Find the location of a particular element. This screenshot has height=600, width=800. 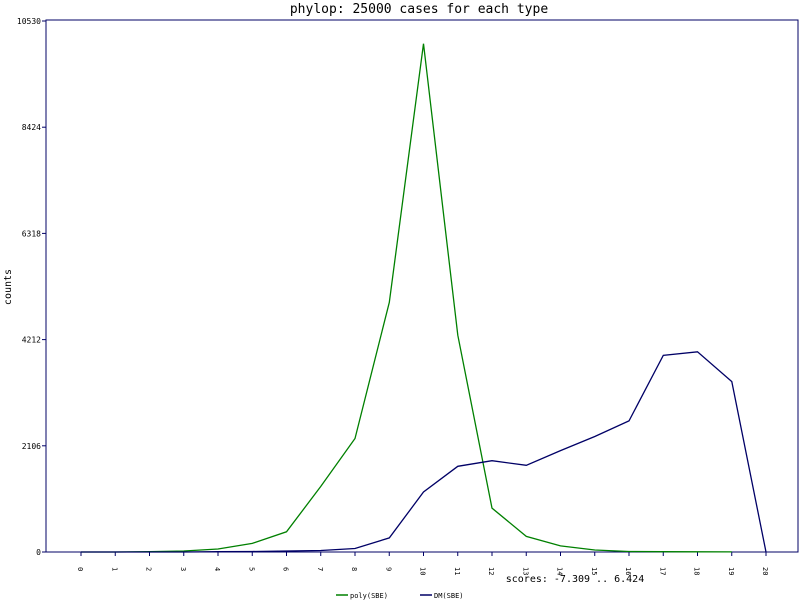

y-tick-label: 0 is located at coordinates (38, 552).